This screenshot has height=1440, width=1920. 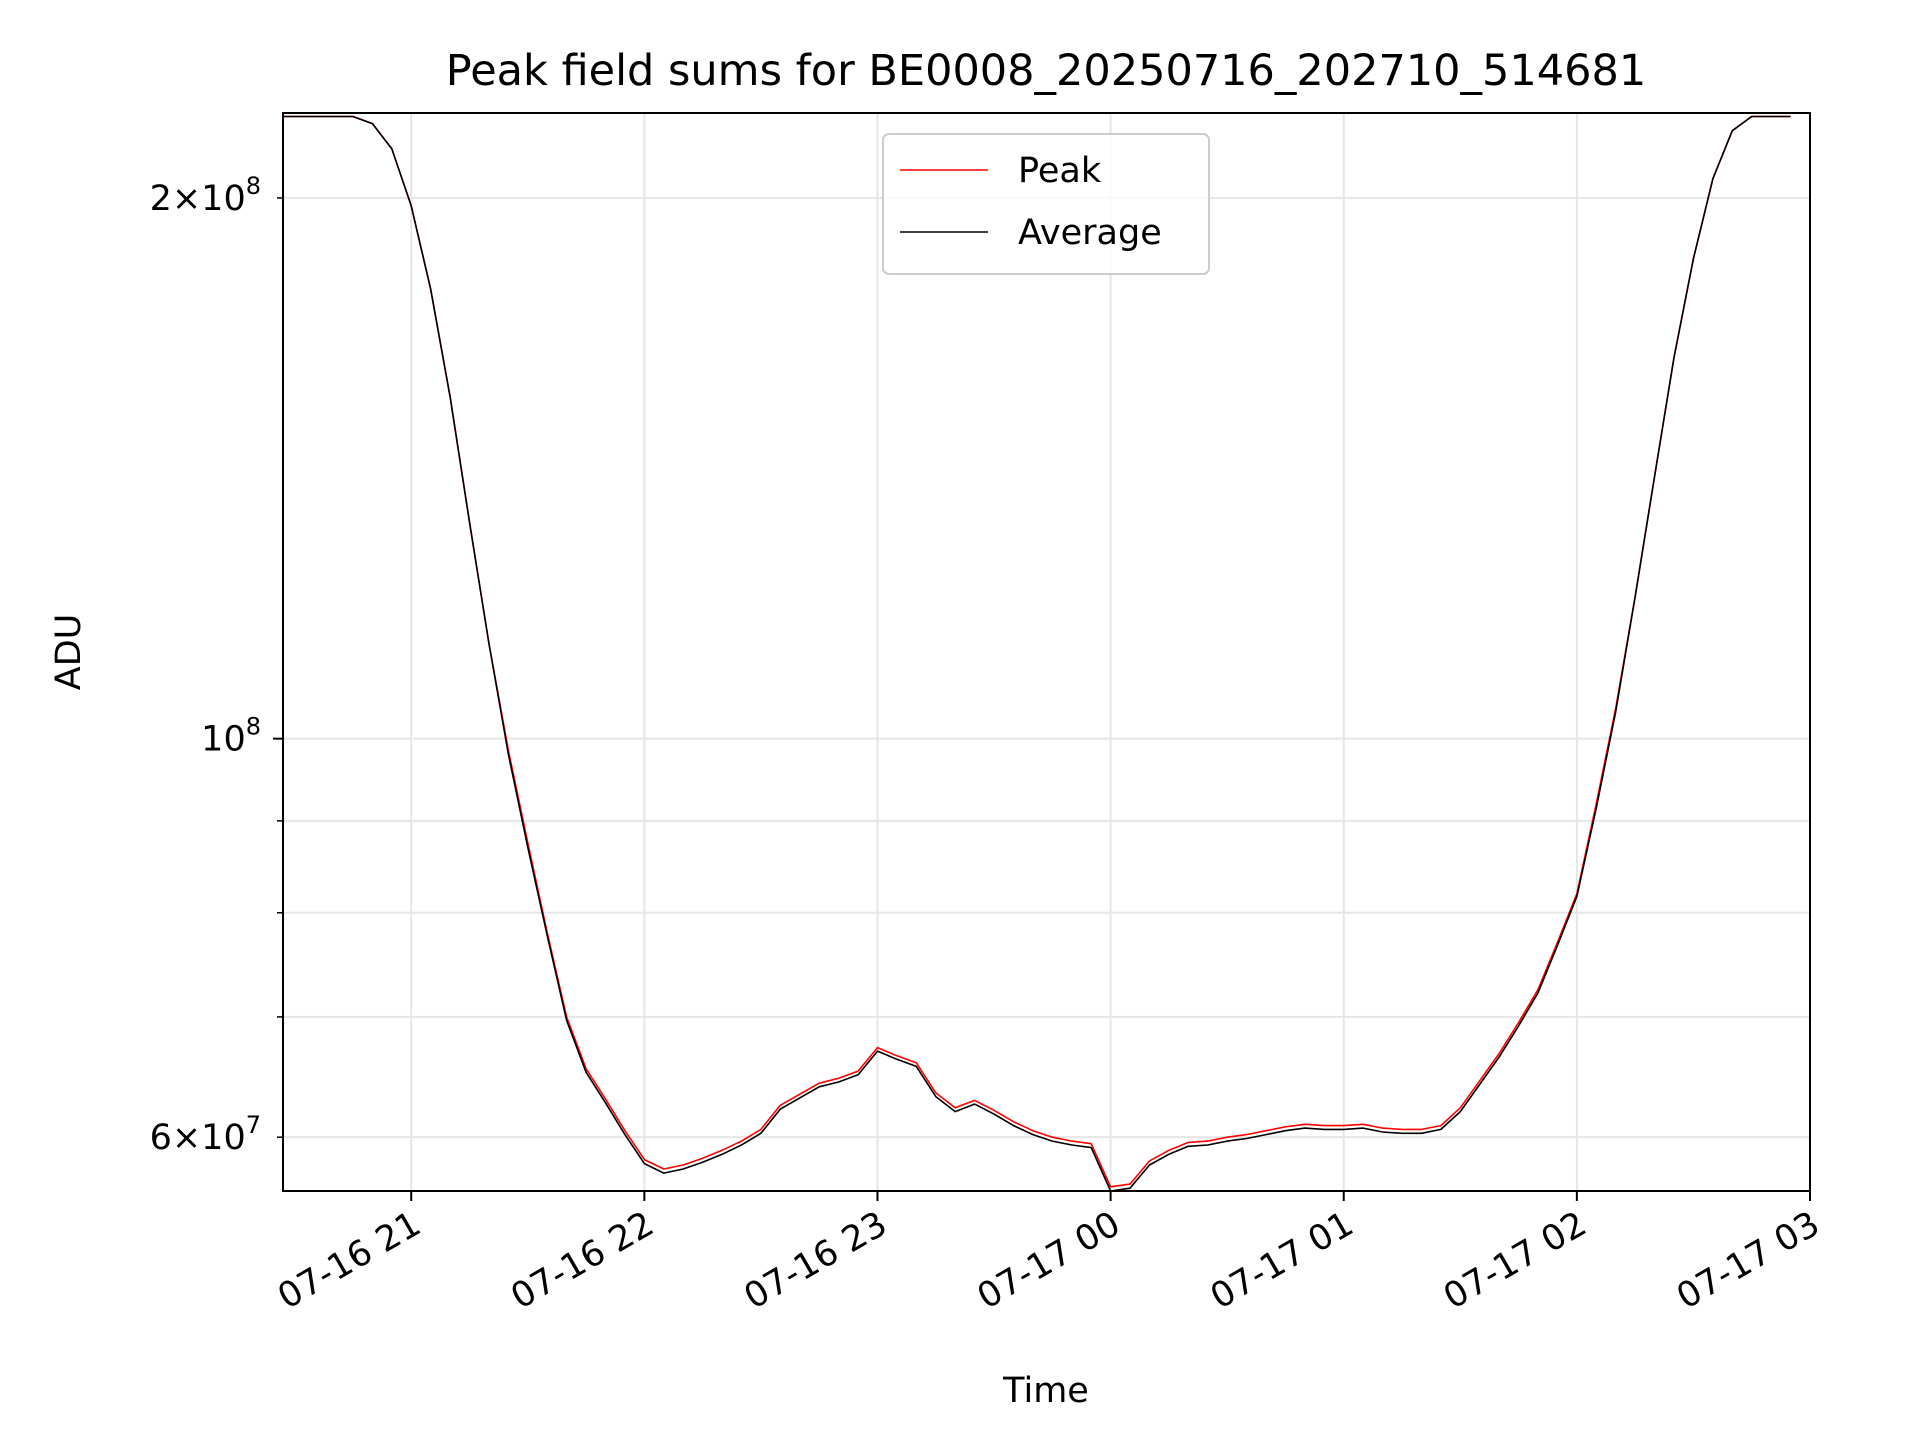 What do you see at coordinates (216, 665) in the screenshot?
I see `y-axis-ticks: 108 6×107 2×108` at bounding box center [216, 665].